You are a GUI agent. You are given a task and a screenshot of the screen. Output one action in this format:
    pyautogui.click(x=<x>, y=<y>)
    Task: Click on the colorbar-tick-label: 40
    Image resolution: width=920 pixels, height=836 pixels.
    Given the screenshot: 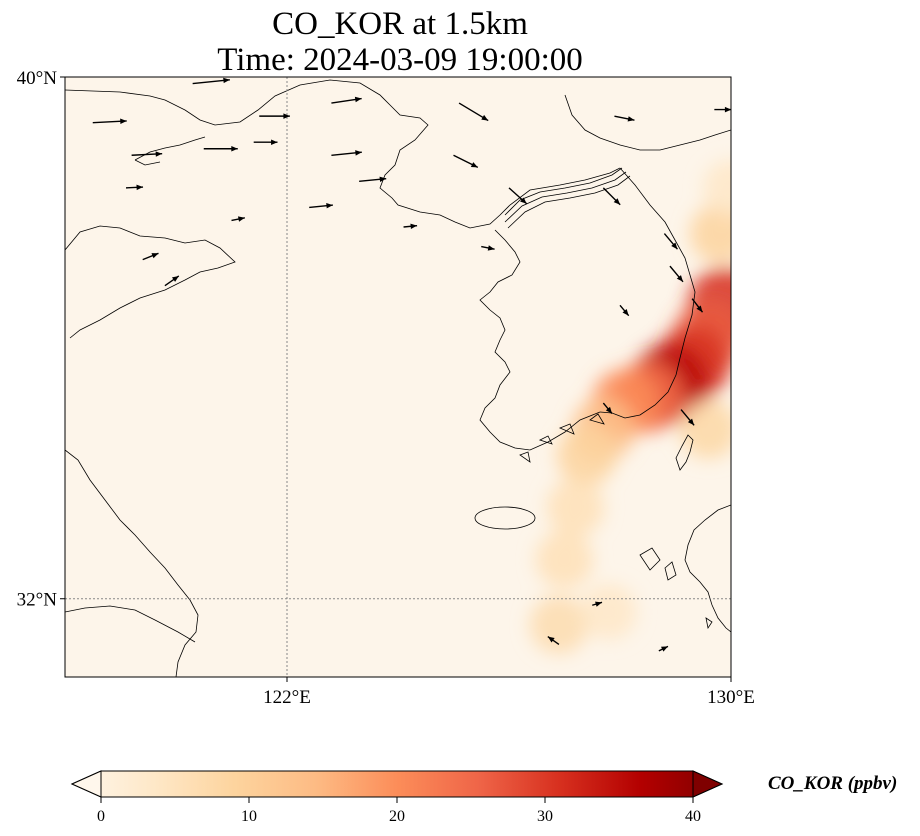 What is the action you would take?
    pyautogui.click(x=693, y=816)
    